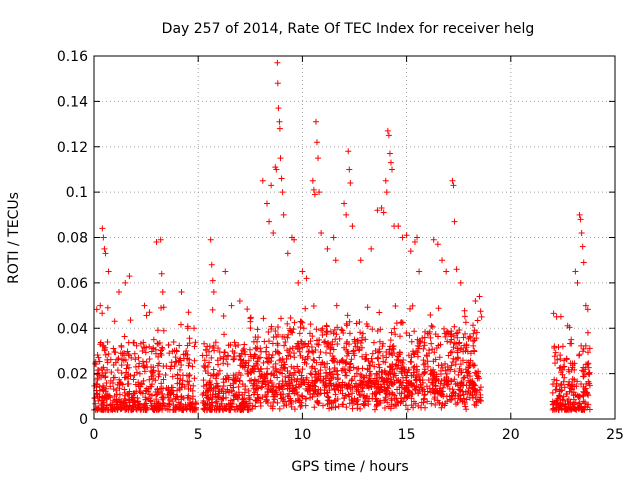 This screenshot has height=480, width=640. Describe the element at coordinates (72, 329) in the screenshot. I see `y-tick-label: 0.04` at that location.